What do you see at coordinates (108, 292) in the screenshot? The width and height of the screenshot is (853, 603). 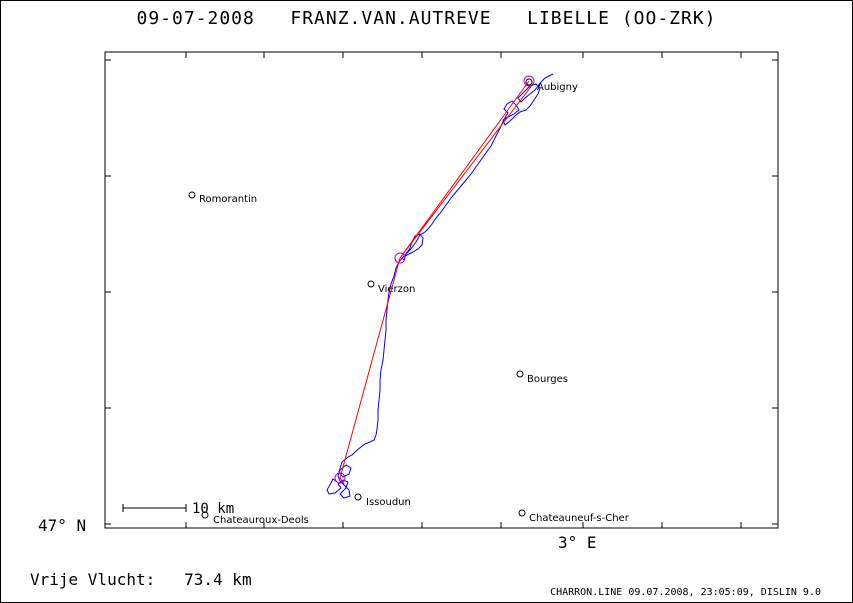 I see `left-ticks` at bounding box center [108, 292].